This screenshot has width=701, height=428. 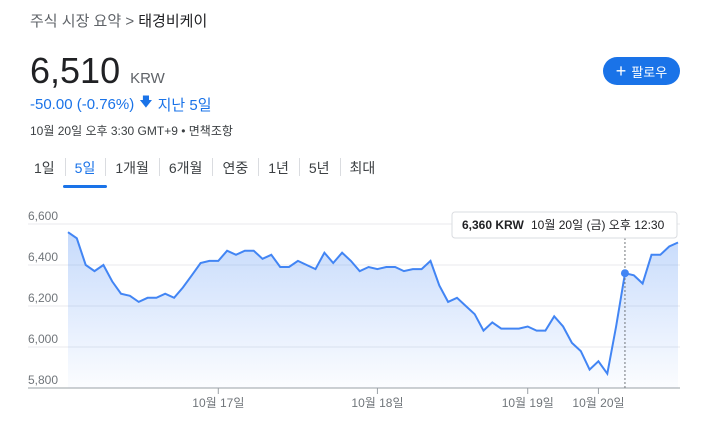 What do you see at coordinates (377, 403) in the screenshot?
I see `chart-x-tick-label: 10월 18일` at bounding box center [377, 403].